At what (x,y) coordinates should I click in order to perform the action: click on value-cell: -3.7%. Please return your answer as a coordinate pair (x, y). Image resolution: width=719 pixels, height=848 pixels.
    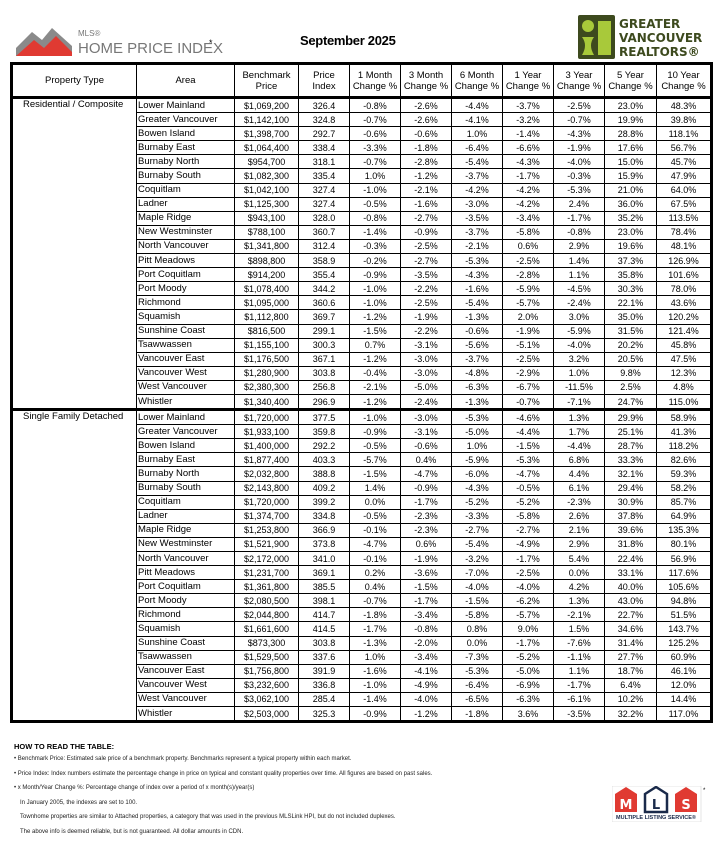
    Looking at the image, I should click on (477, 176).